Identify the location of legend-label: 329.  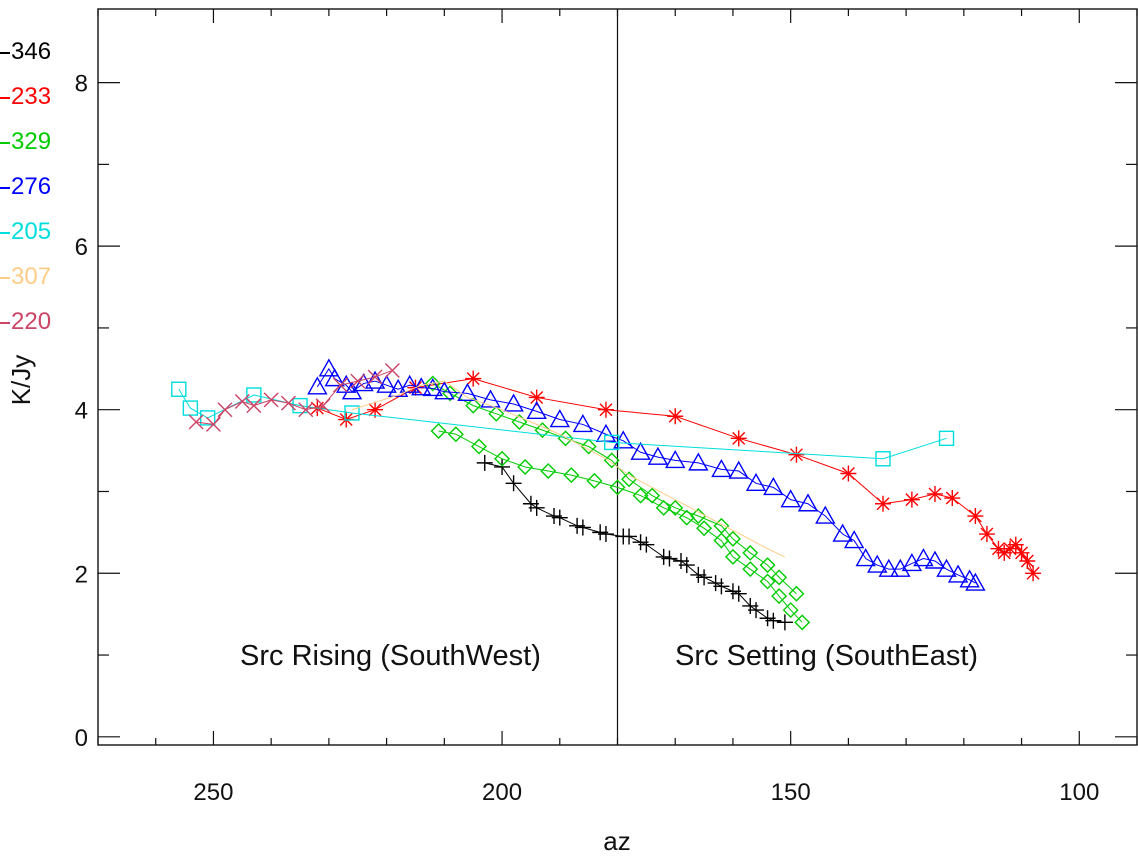
(31, 141).